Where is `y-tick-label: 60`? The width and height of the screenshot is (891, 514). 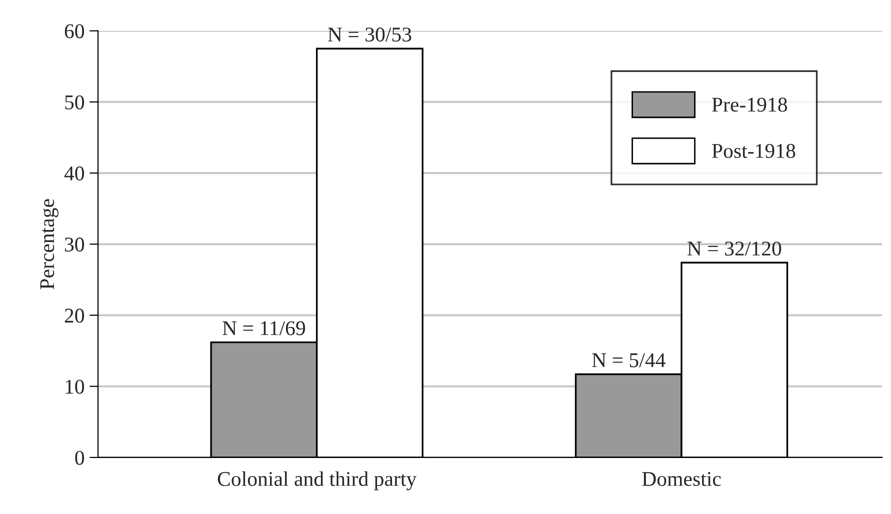
y-tick-label: 60 is located at coordinates (74, 31).